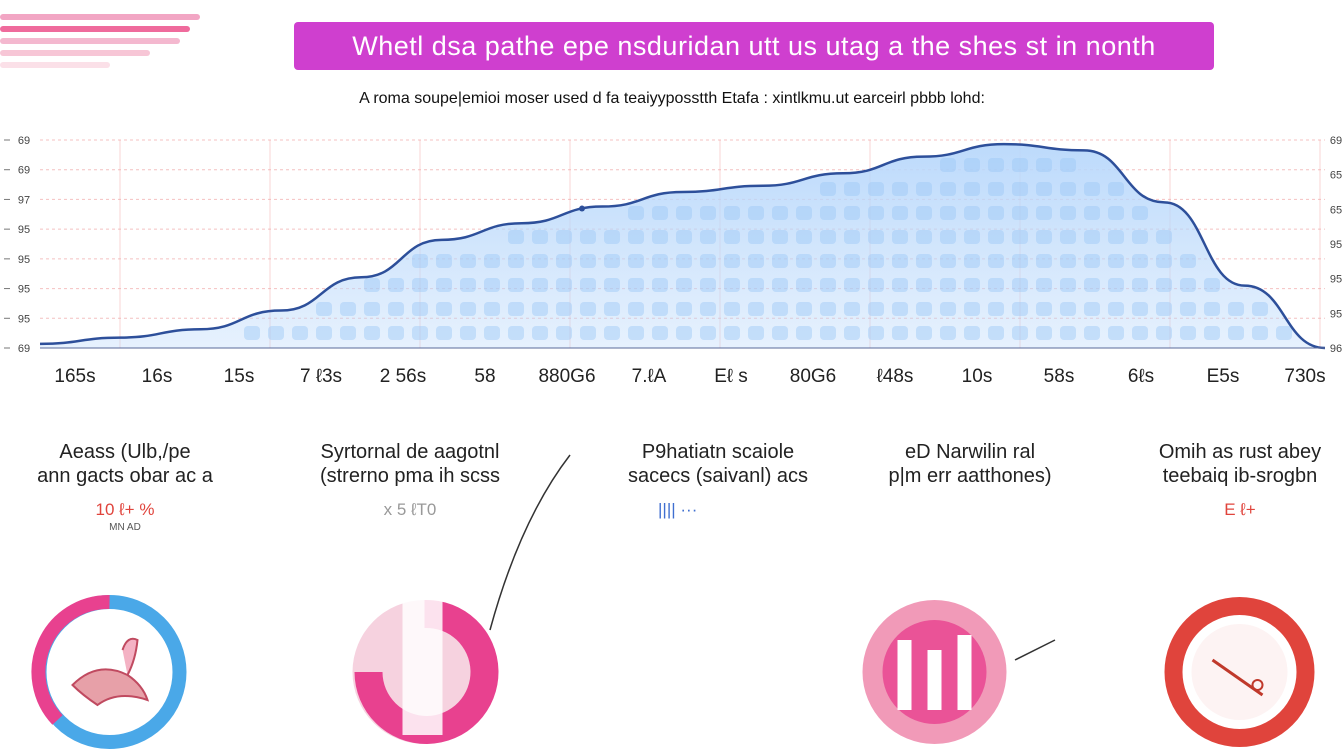  What do you see at coordinates (125, 509) in the screenshot?
I see `metric-1-value: 10 ℓ+ %` at bounding box center [125, 509].